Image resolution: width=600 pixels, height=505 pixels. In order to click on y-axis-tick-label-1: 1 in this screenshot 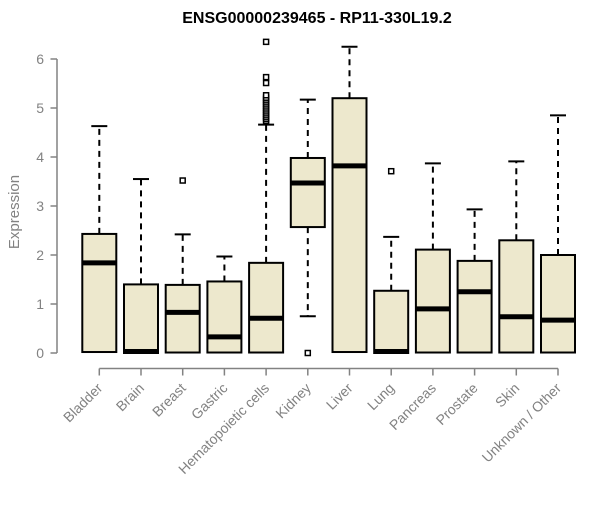, I will do `click(40, 304)`.